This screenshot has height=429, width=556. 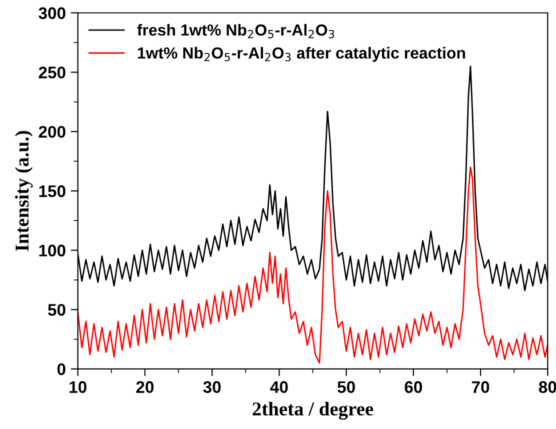 I want to click on x-tick-label: 80, so click(x=547, y=387).